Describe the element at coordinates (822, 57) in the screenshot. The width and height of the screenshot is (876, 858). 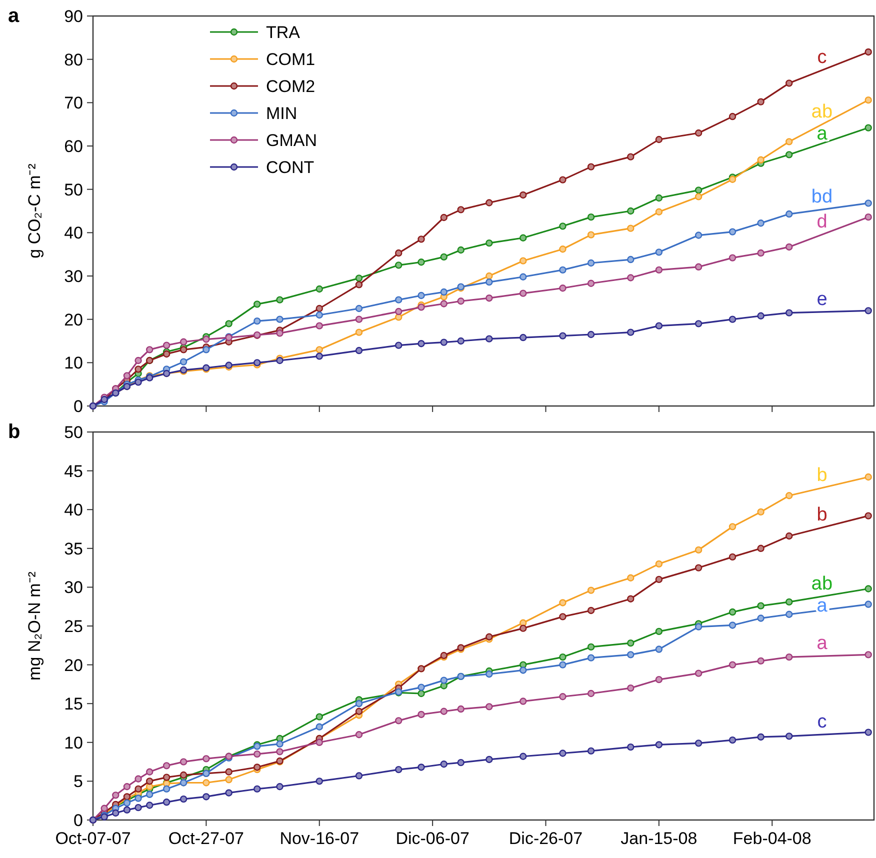
I see `annotation: c` at that location.